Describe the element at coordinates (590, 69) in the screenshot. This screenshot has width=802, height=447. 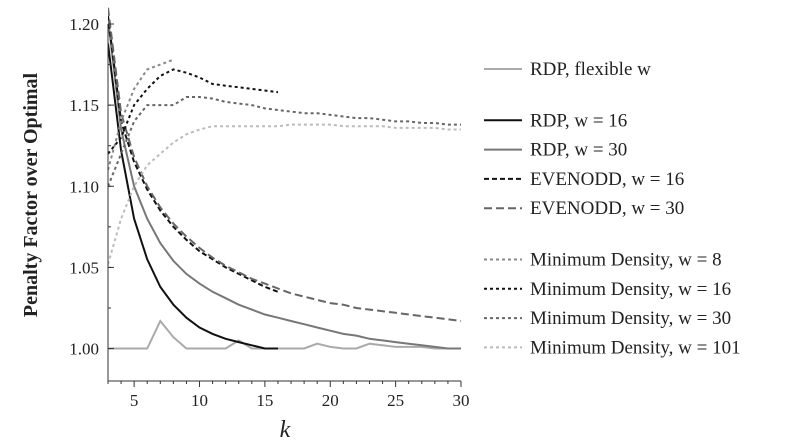
I see `legend-label: RDP, flexible w` at that location.